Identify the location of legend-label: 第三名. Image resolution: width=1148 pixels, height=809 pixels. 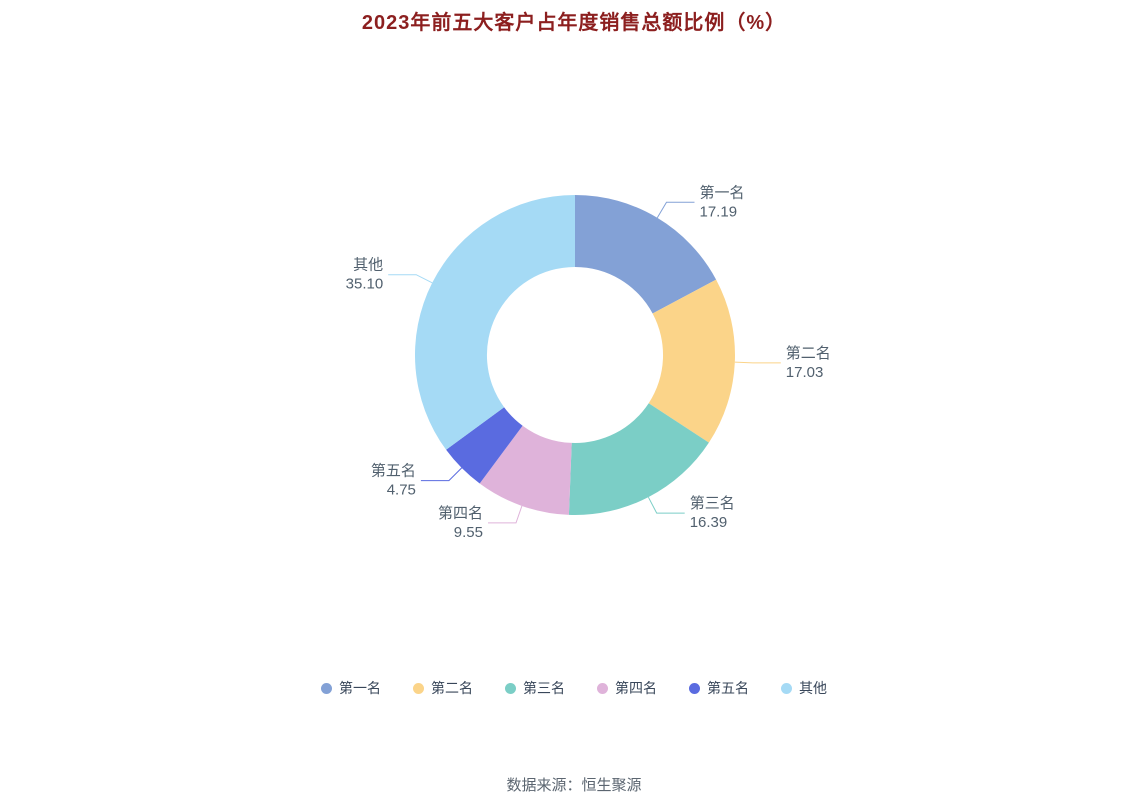
(544, 688).